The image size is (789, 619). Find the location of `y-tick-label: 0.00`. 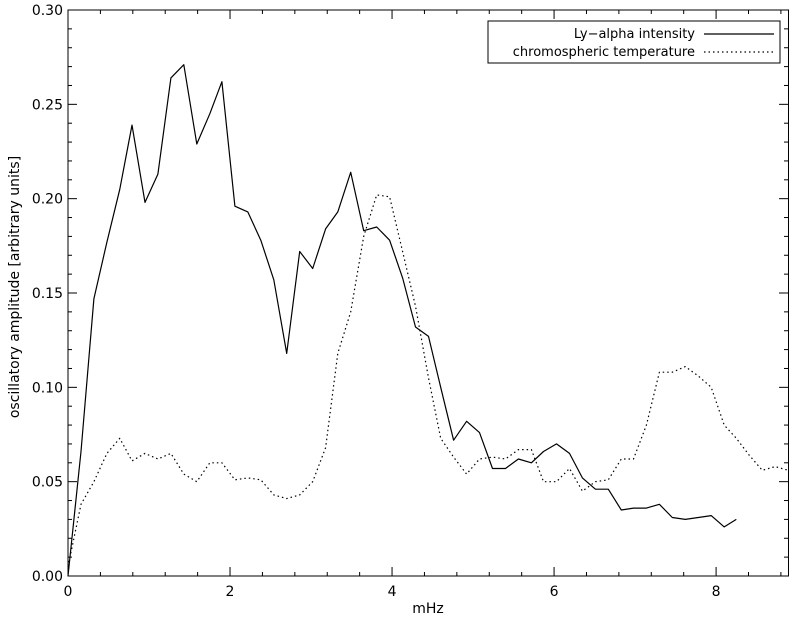

y-tick-label: 0.00 is located at coordinates (47, 577).